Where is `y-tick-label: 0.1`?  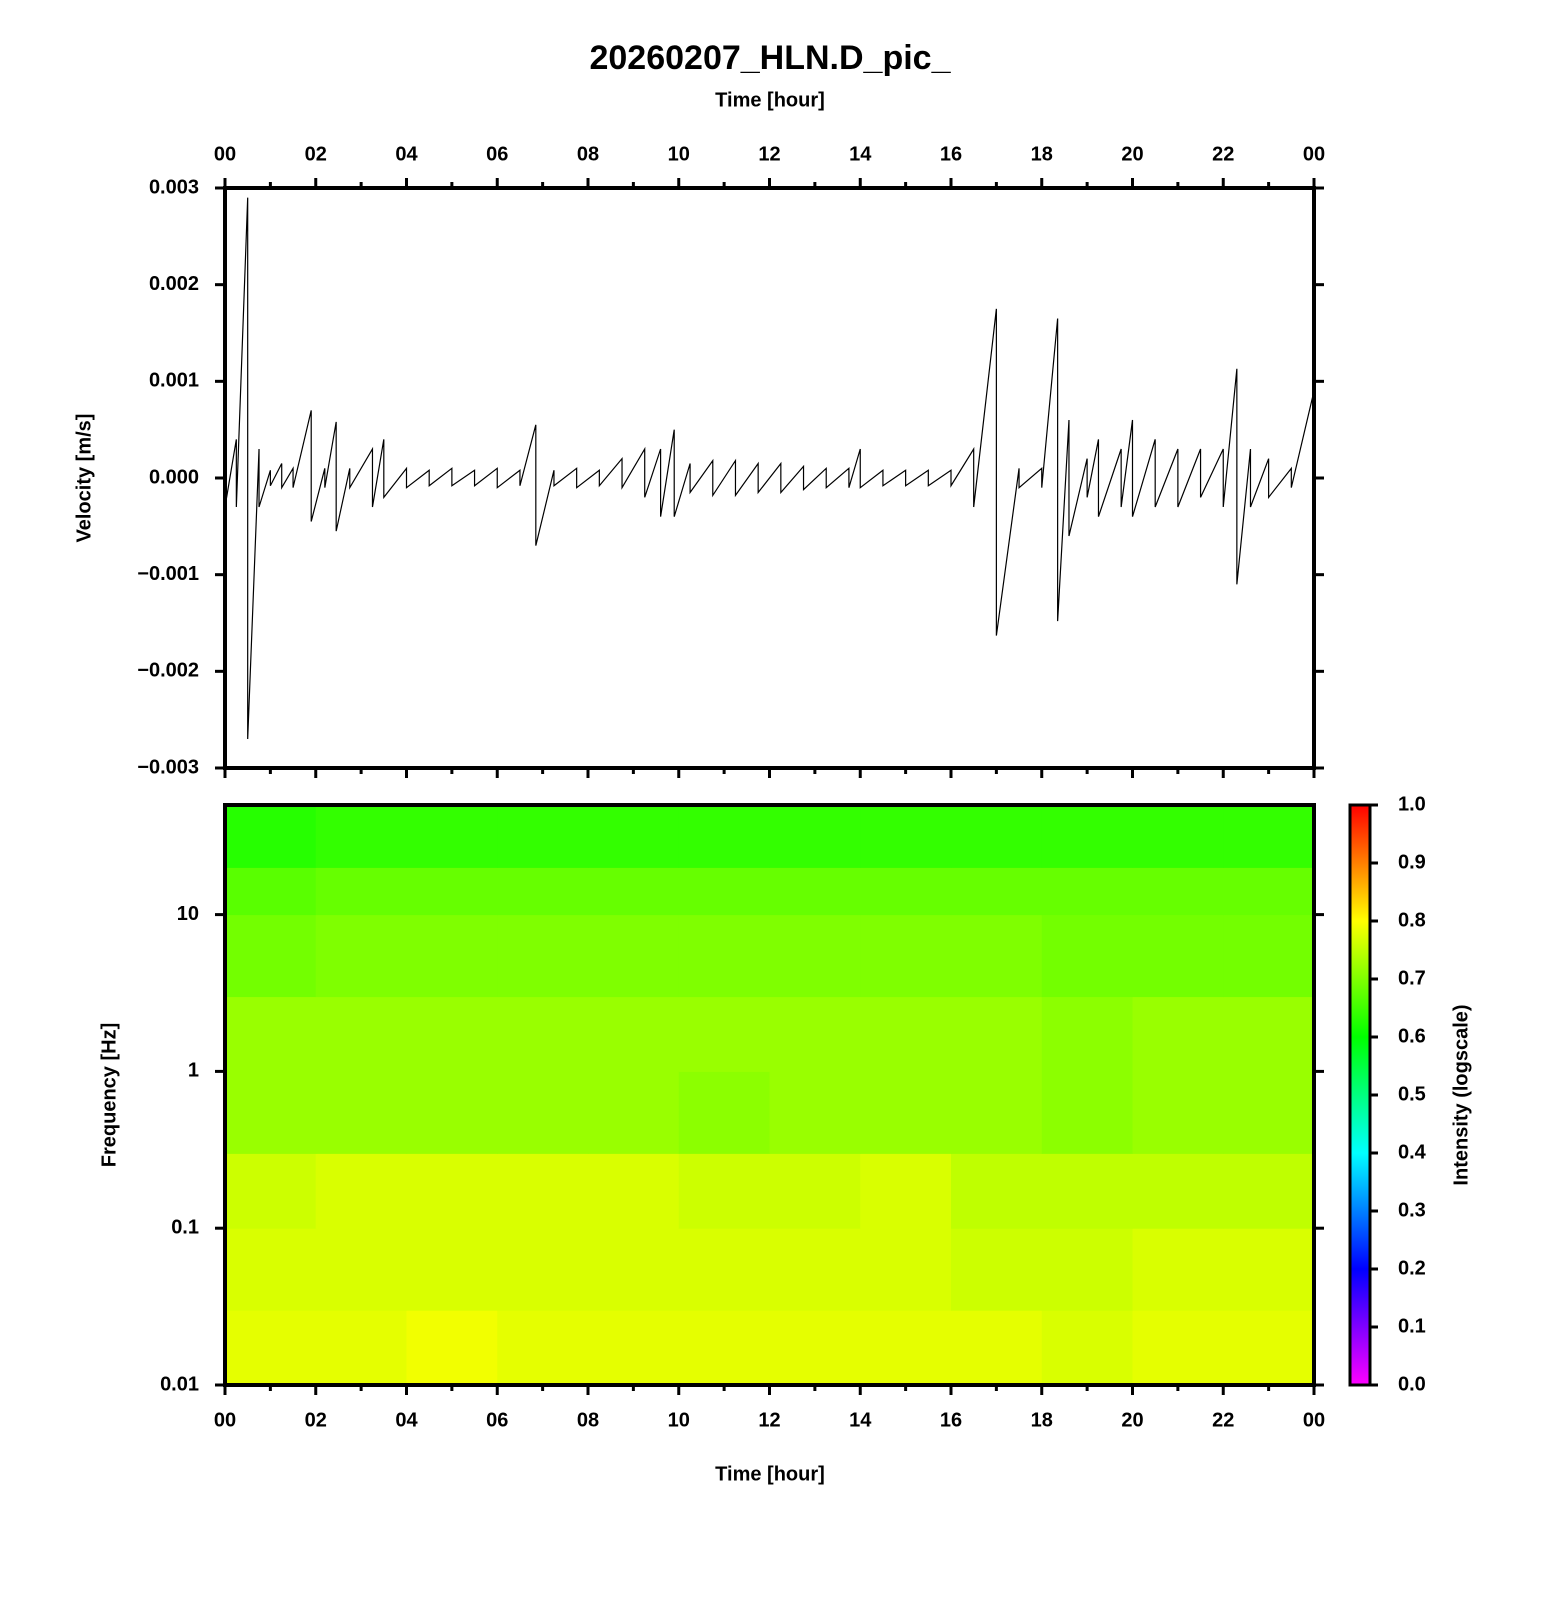 y-tick-label: 0.1 is located at coordinates (185, 1227).